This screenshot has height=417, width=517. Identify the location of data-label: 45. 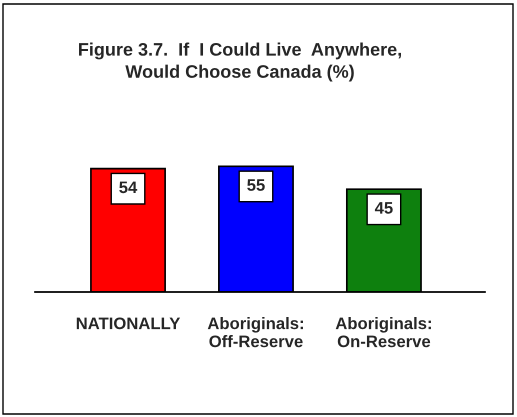
(383, 208).